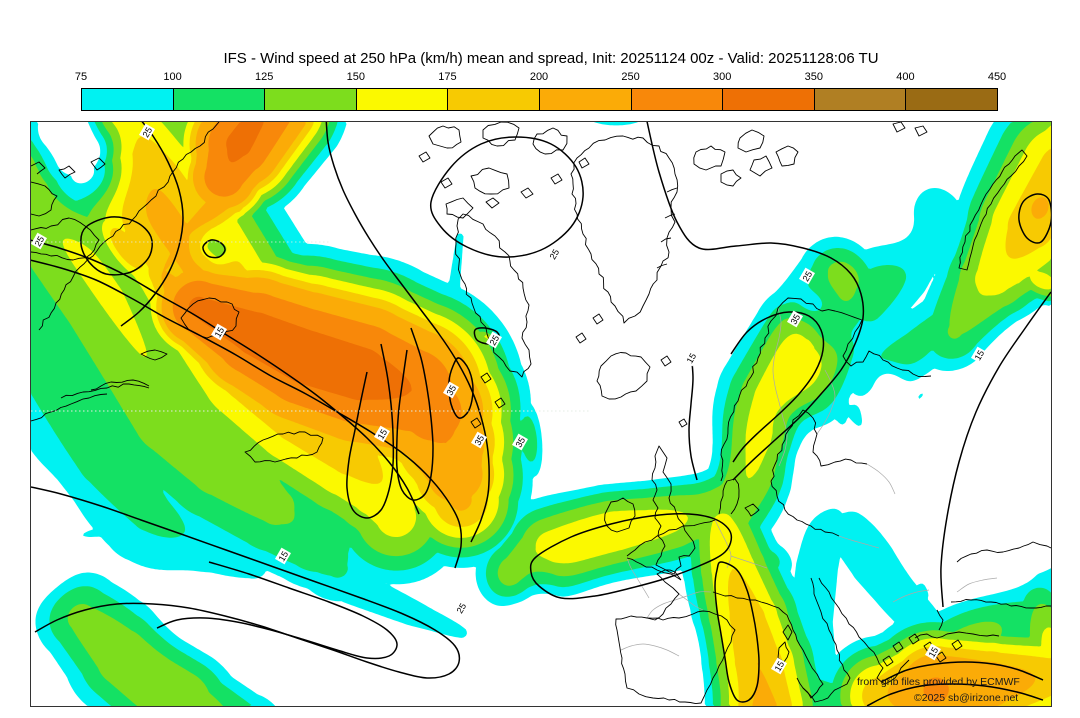  Describe the element at coordinates (966, 698) in the screenshot. I see `svg-text: ©2025 sb@irizone.net` at that location.